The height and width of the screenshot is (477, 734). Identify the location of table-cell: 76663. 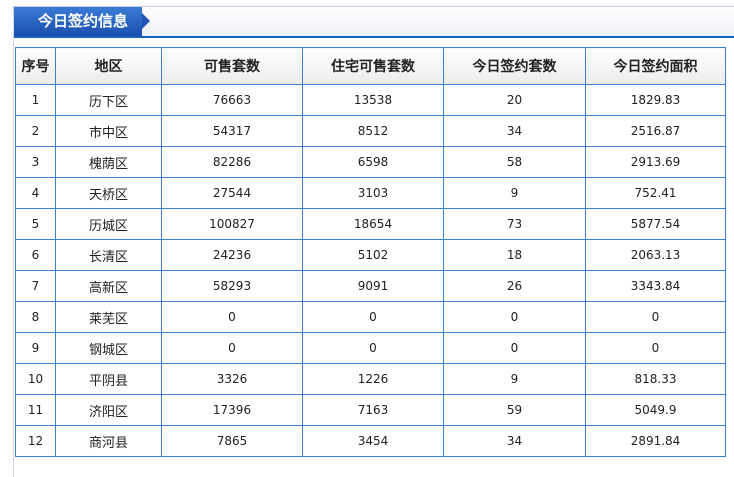
(232, 100).